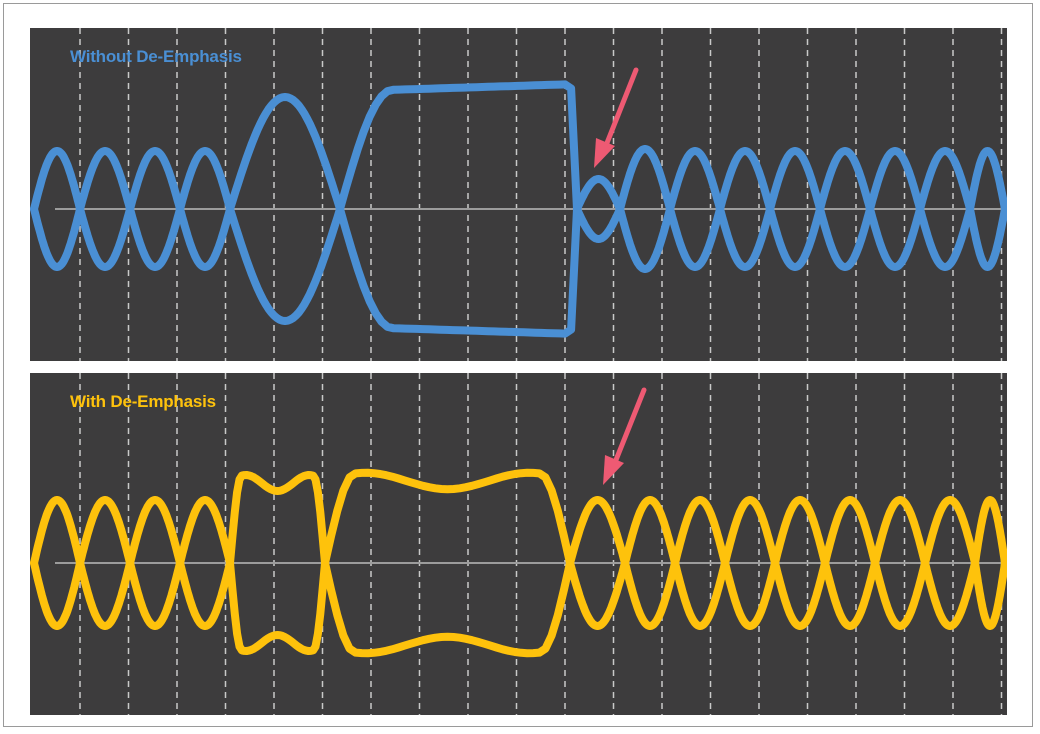 This screenshot has width=1040, height=734. I want to click on waveform-upper-edge, so click(518, 517).